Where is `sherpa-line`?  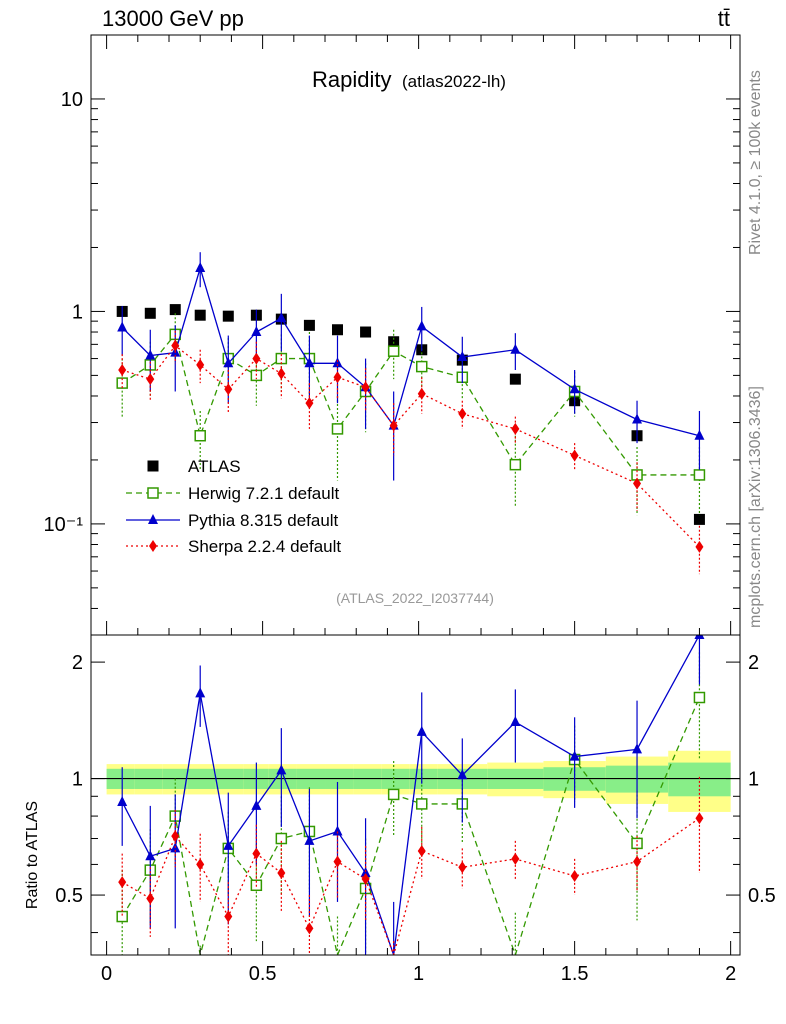 sherpa-line is located at coordinates (411, 446).